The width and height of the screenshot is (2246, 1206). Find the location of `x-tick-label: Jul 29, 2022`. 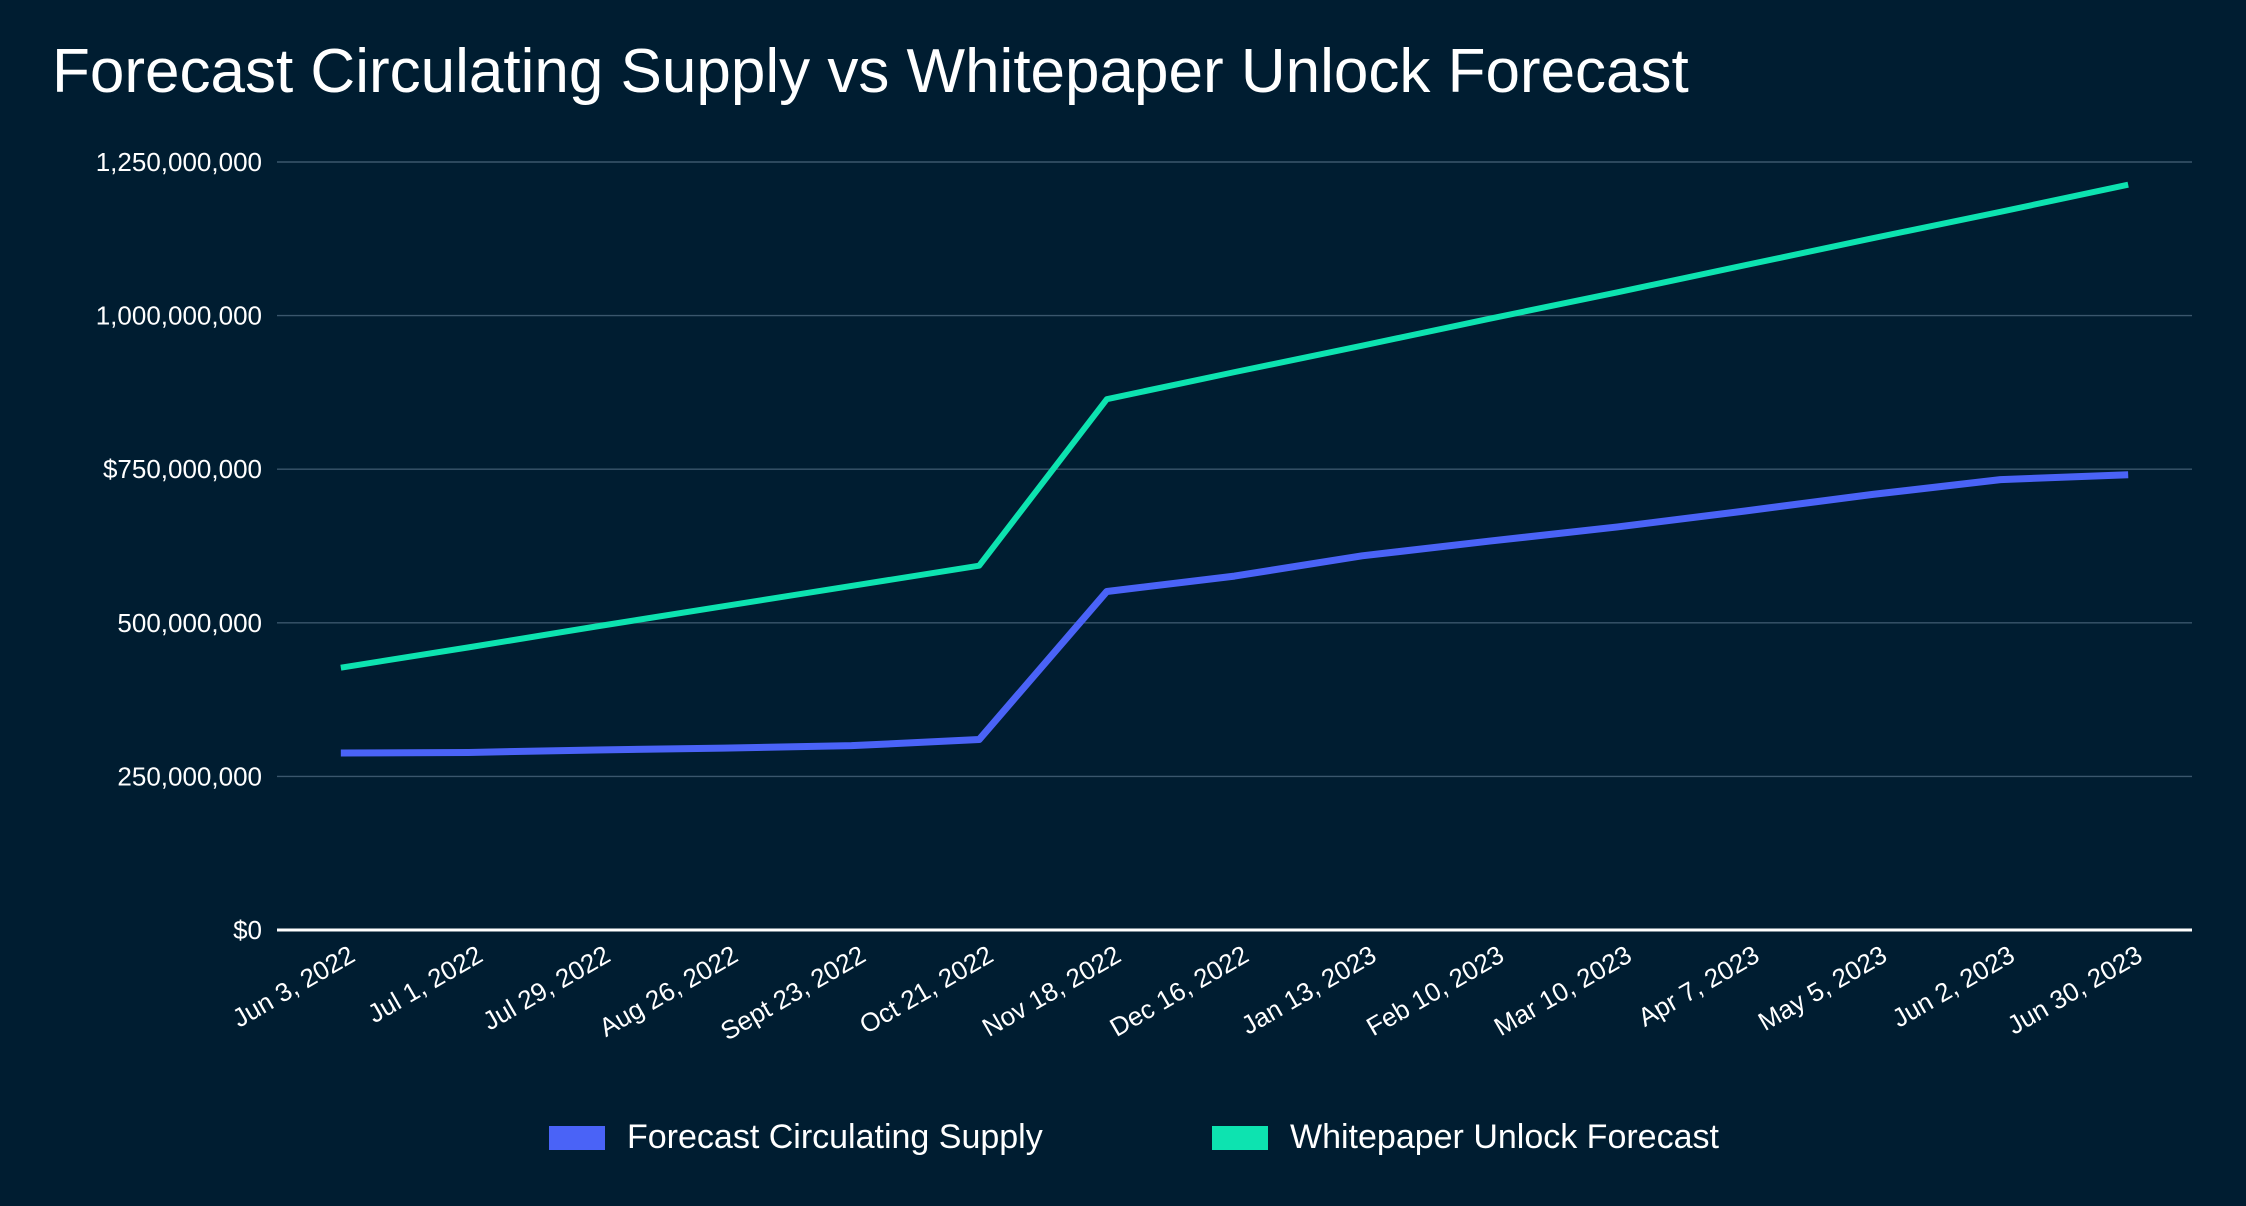

x-tick-label: Jul 29, 2022 is located at coordinates (546, 987).